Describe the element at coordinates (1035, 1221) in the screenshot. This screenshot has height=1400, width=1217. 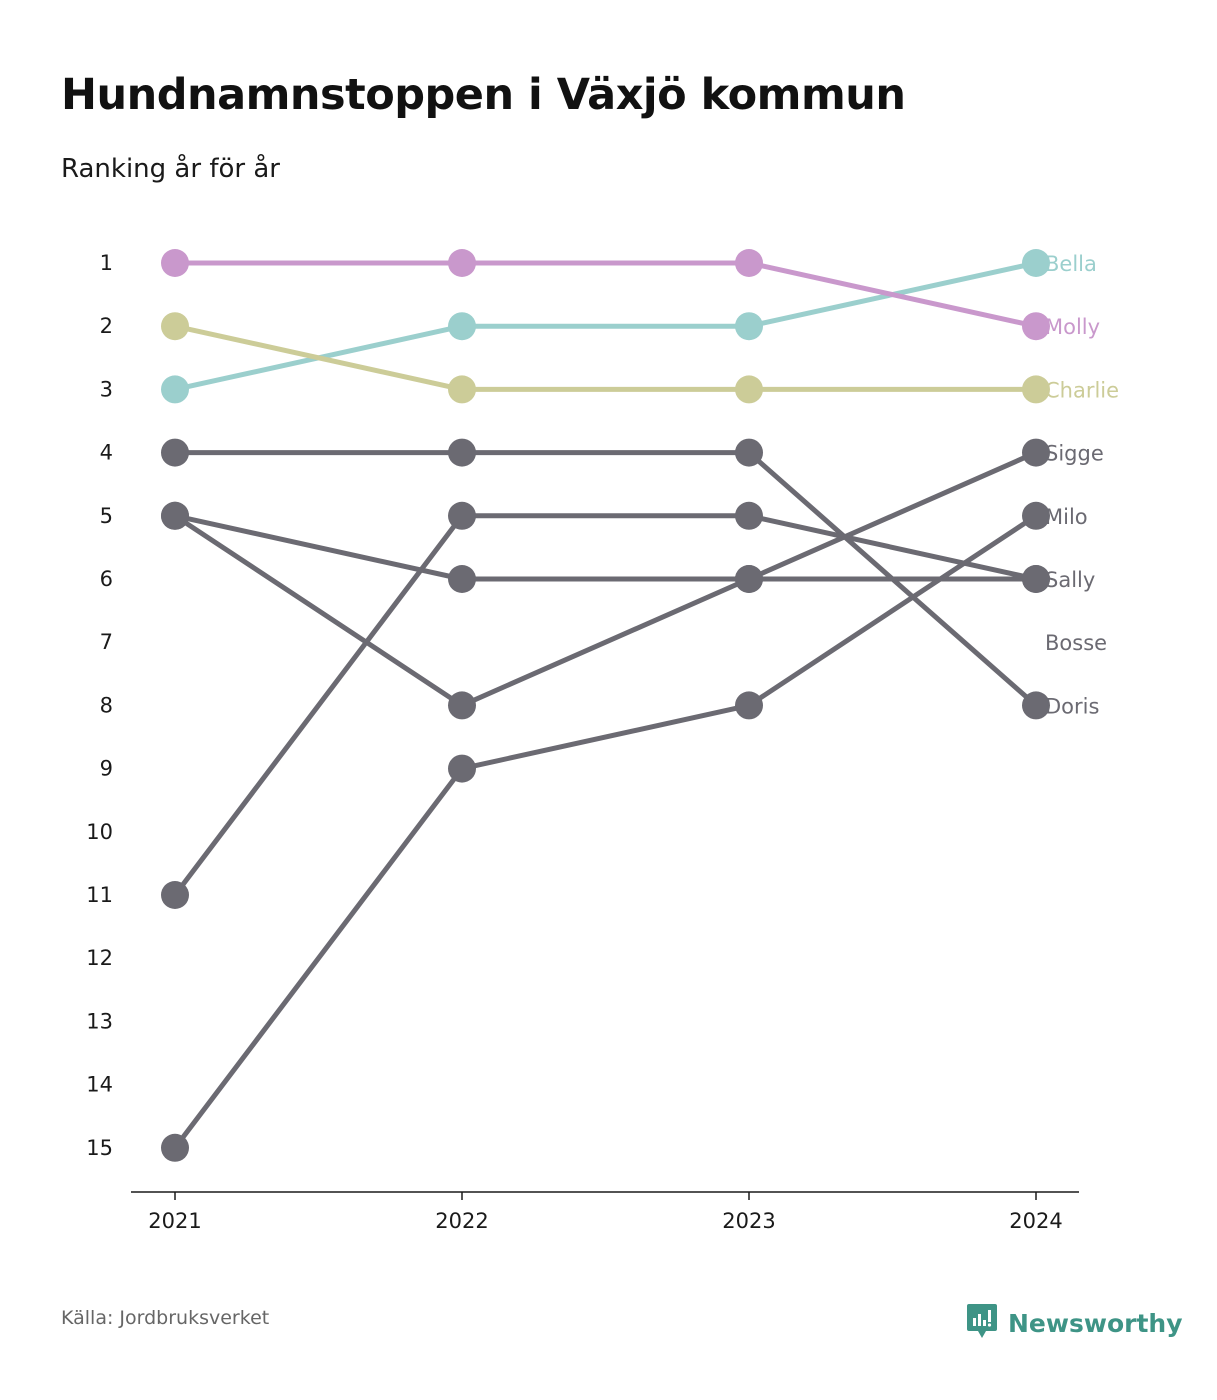
I see `x-tick-label: 2024` at that location.